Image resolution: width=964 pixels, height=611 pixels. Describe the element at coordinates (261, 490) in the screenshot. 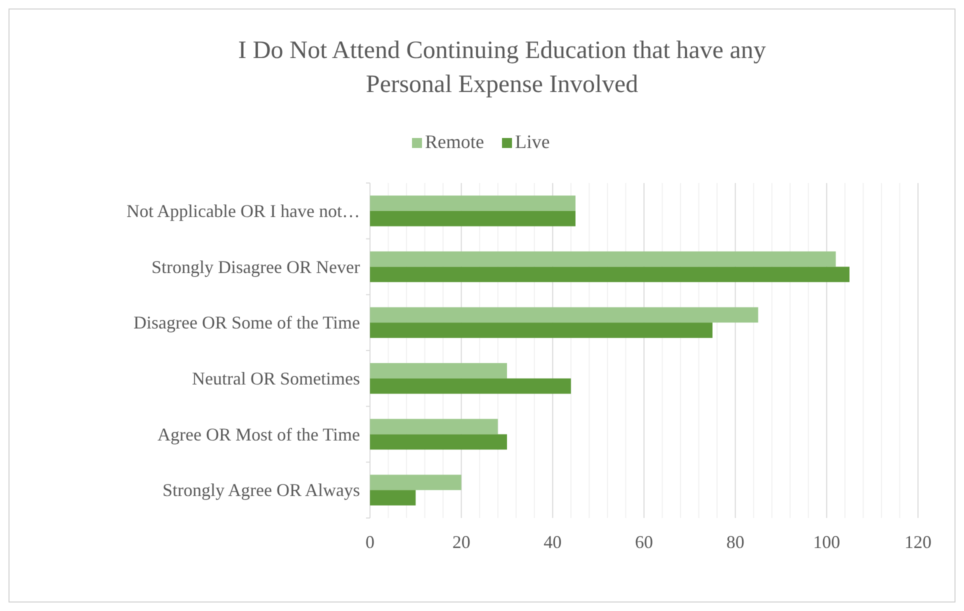

I see `y-tick-label: Strongly Agree OR Always` at that location.